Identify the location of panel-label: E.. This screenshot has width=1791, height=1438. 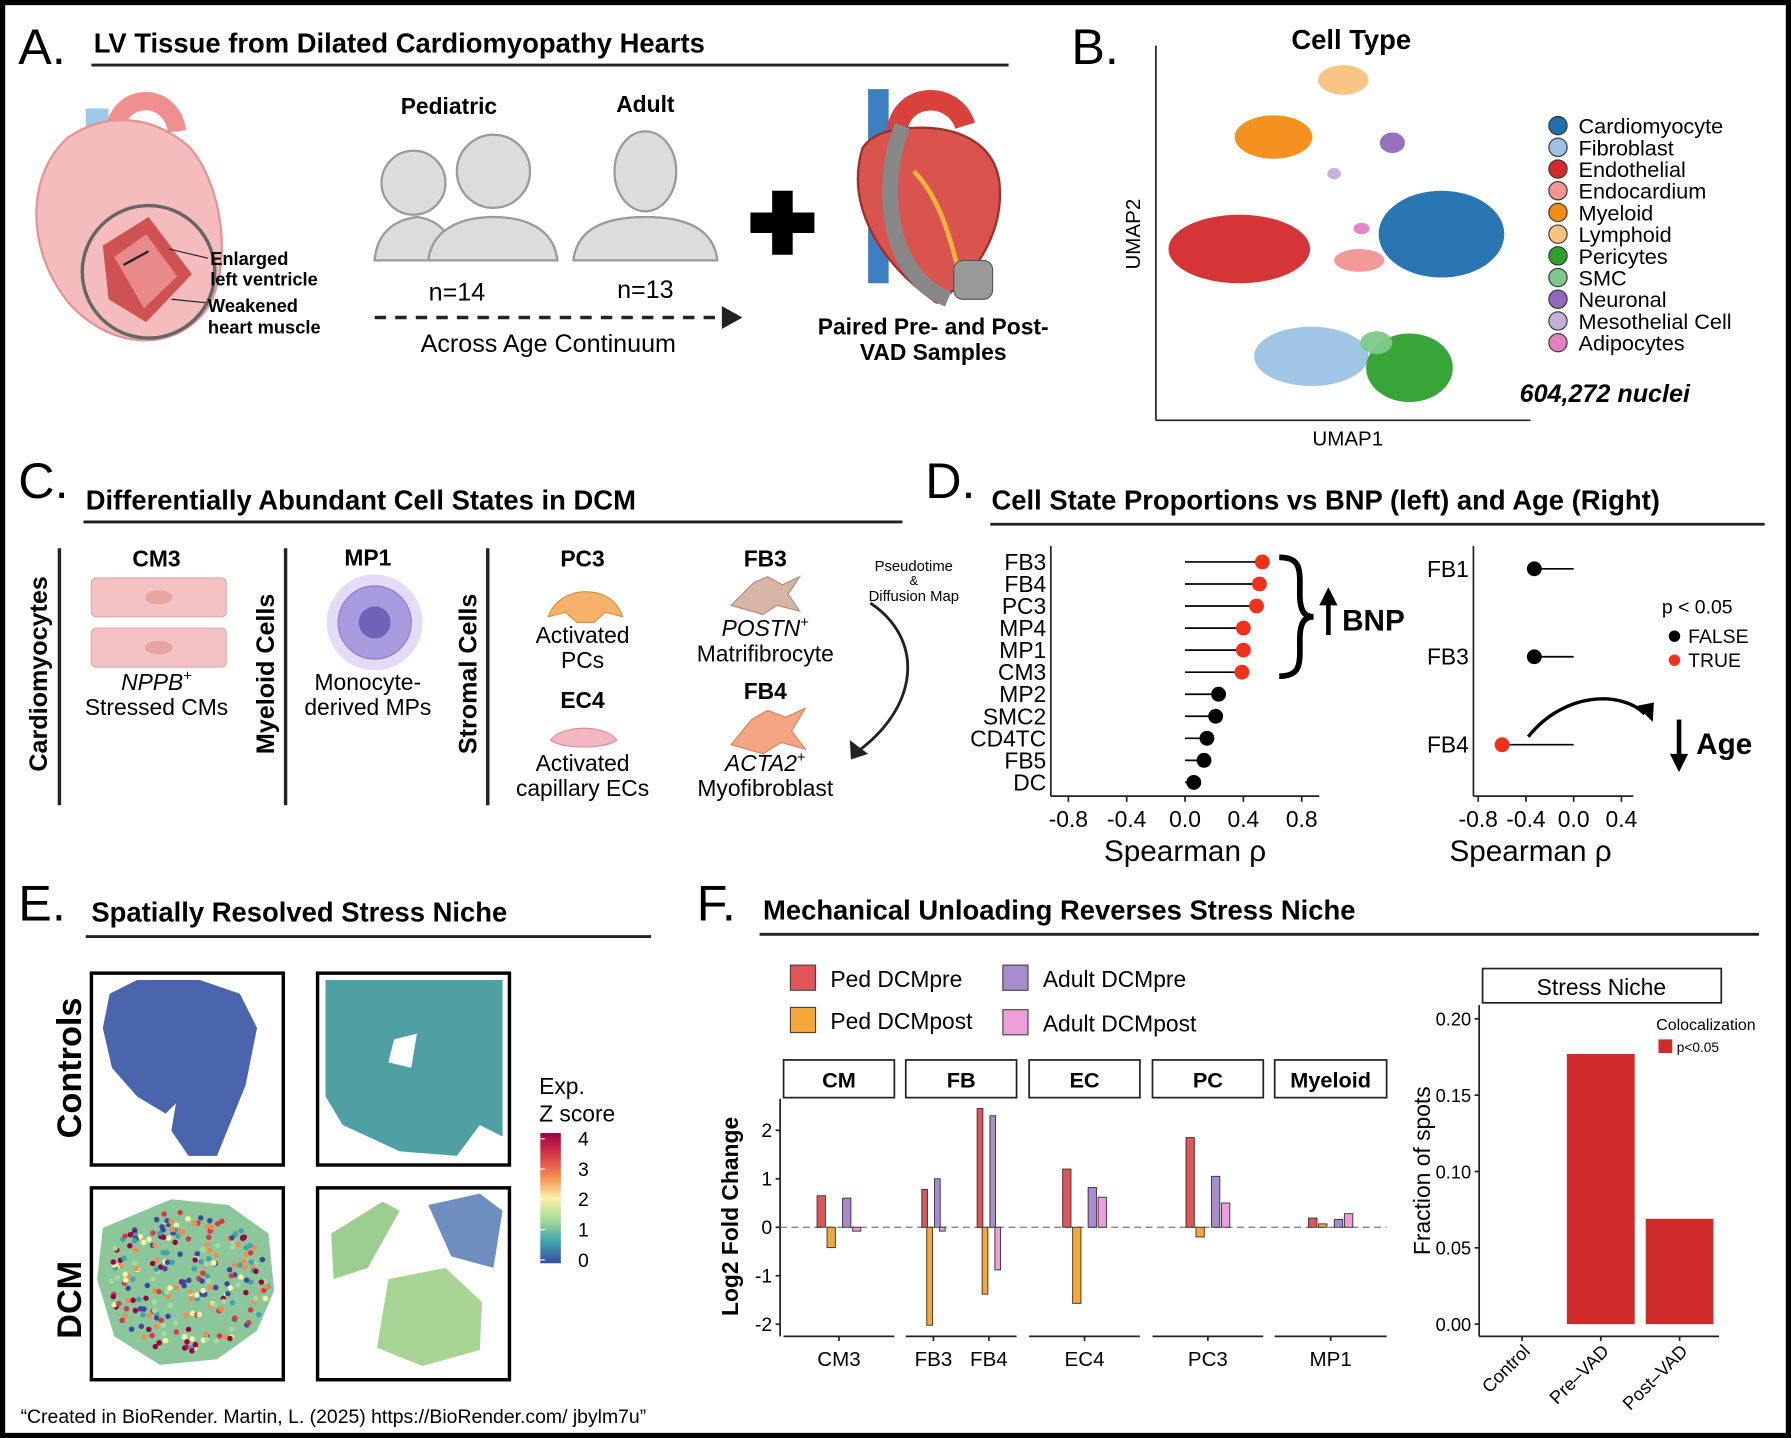
(41, 904).